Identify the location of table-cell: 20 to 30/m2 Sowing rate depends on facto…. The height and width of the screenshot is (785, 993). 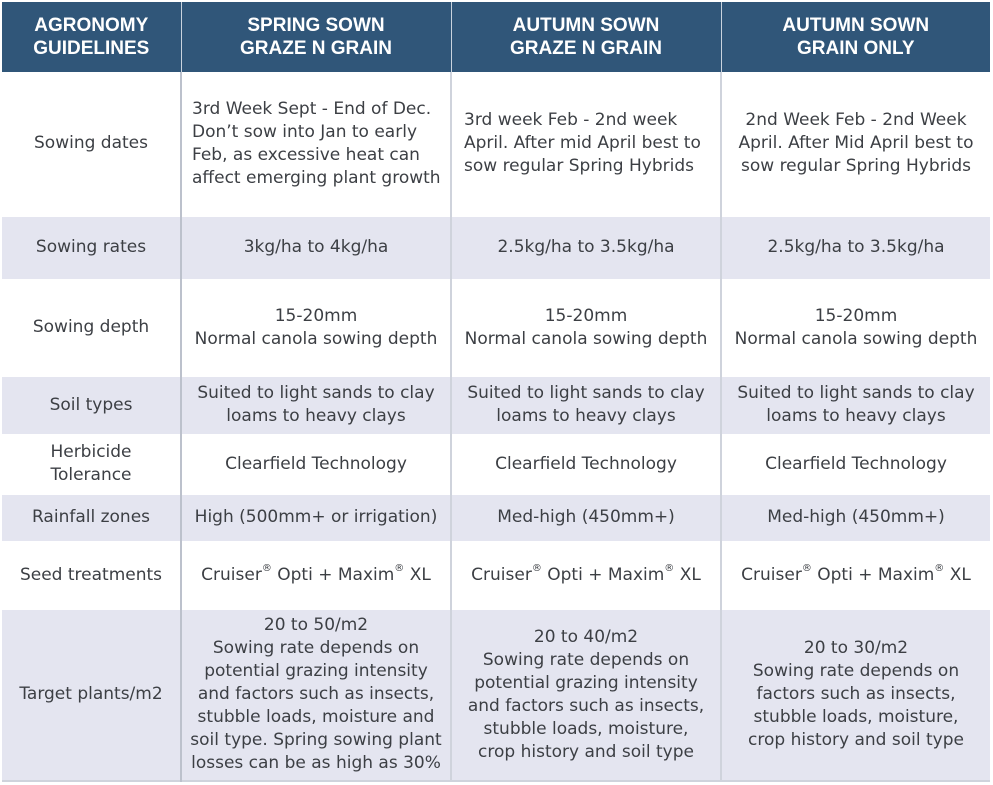
(855, 695).